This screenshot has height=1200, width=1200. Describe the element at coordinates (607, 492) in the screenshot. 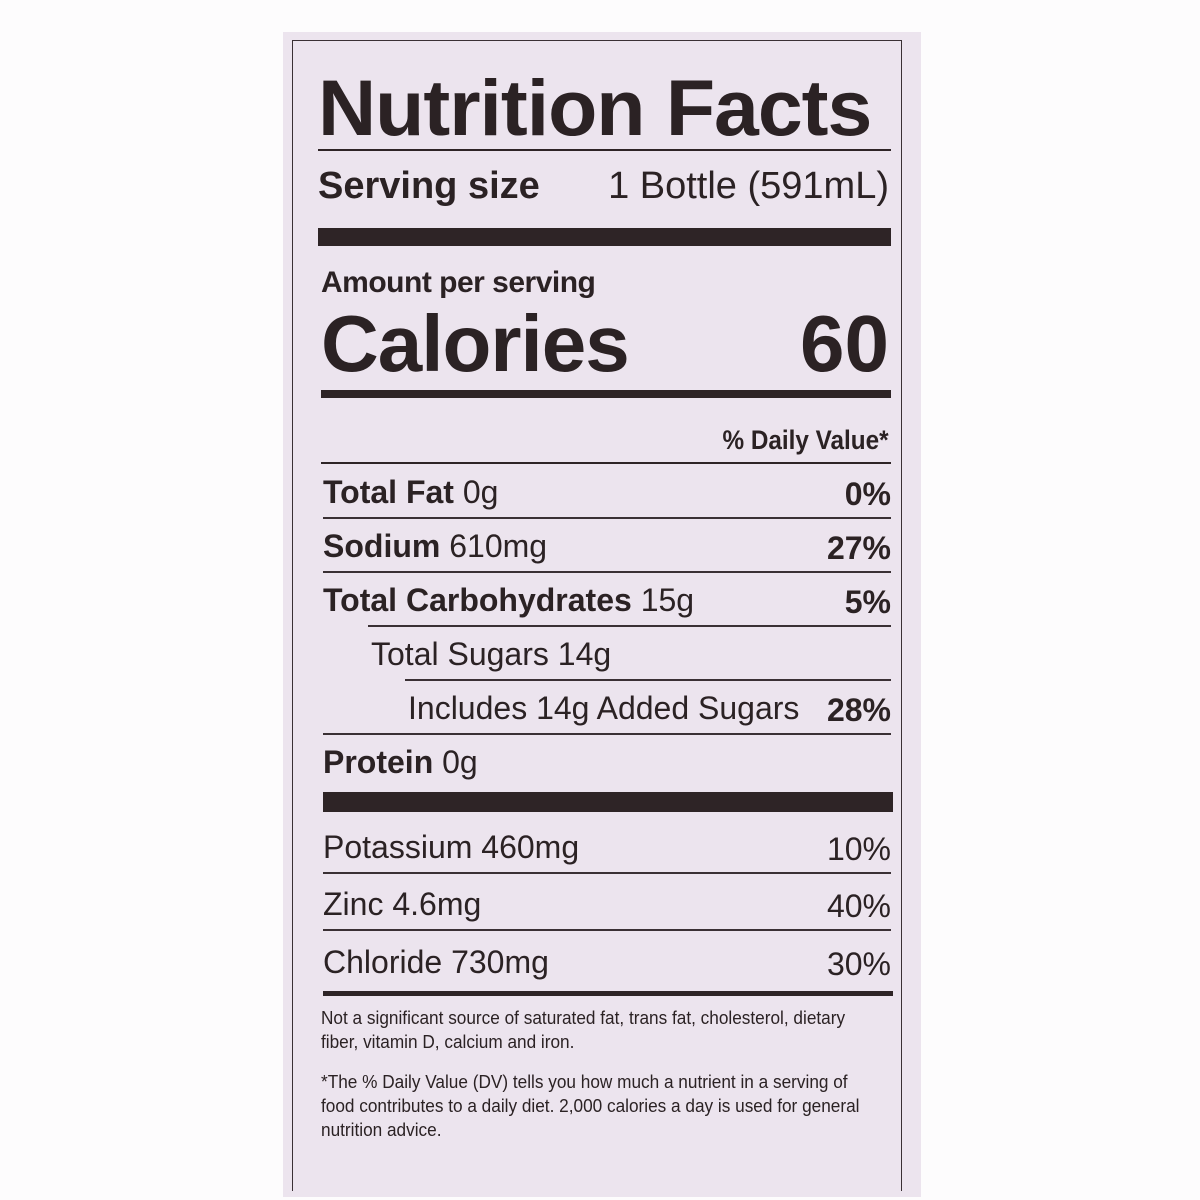

I see `nutrient-row-total-fat: Total Fat 0g 0%` at that location.